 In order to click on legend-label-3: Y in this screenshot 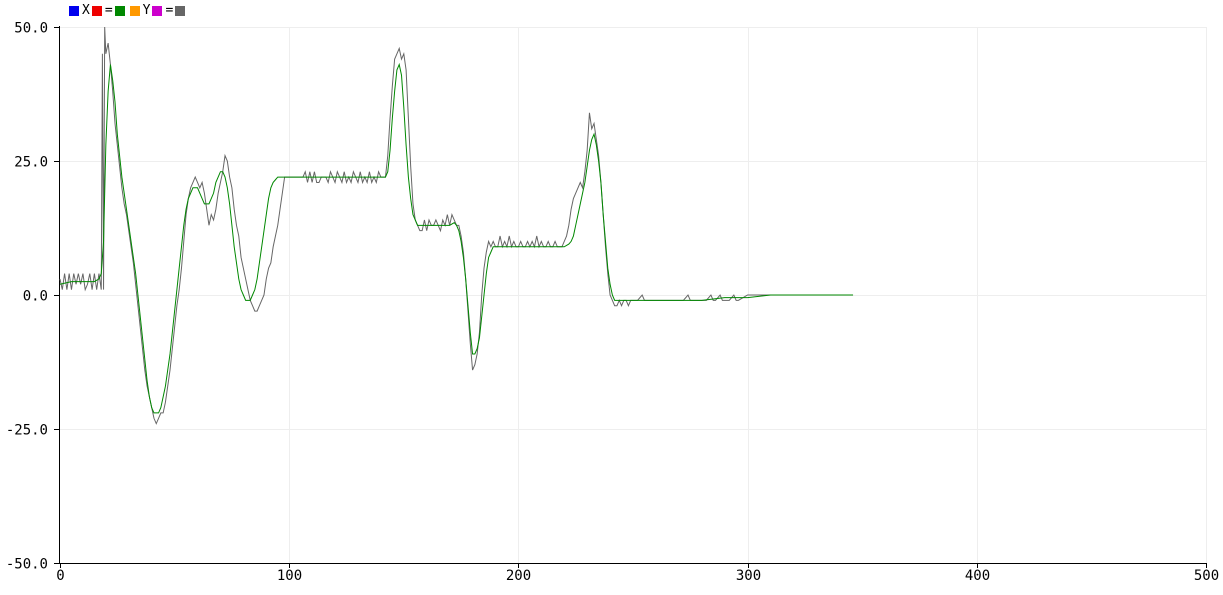, I will do `click(146, 10)`.